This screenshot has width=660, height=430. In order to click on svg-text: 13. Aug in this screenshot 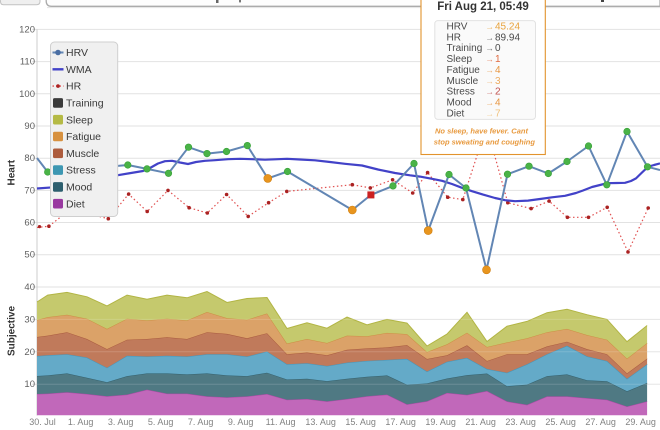, I will do `click(320, 422)`.